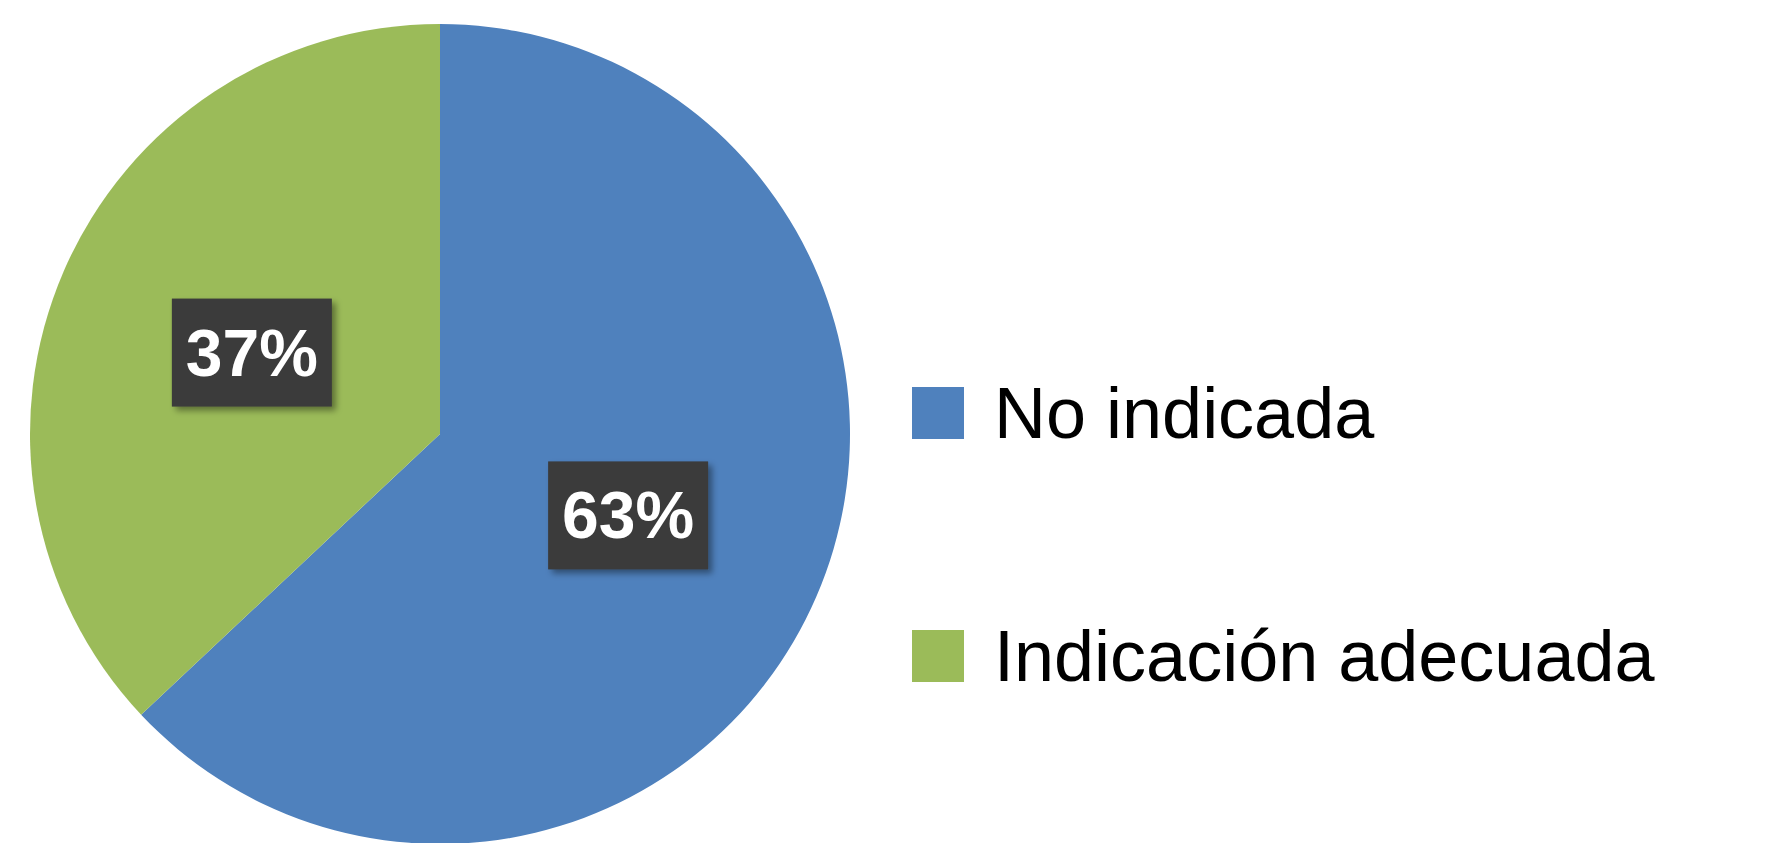 The height and width of the screenshot is (843, 1788). What do you see at coordinates (251, 352) in the screenshot?
I see `data-label: 37%` at bounding box center [251, 352].